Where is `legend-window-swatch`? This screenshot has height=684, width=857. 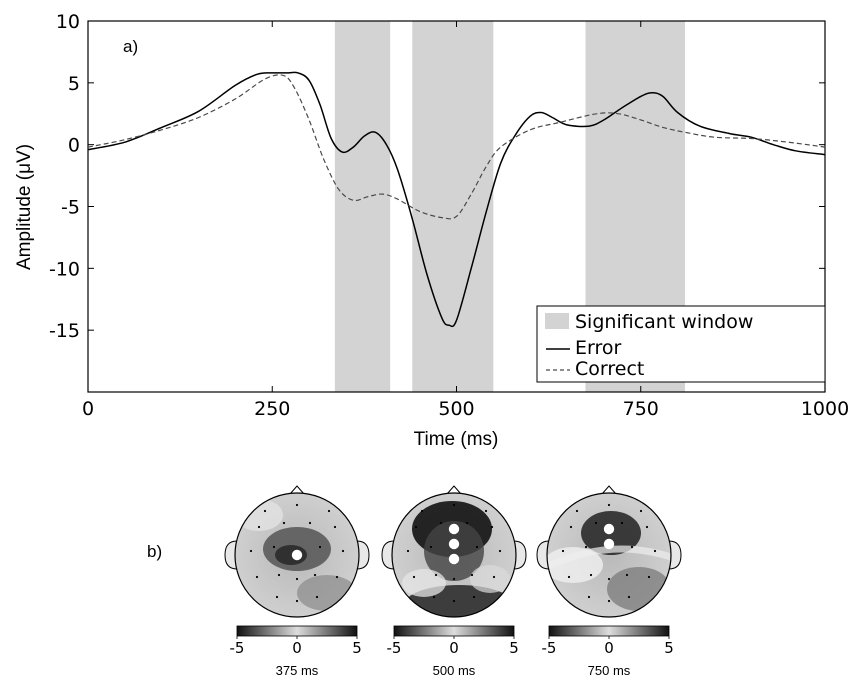 legend-window-swatch is located at coordinates (557, 321).